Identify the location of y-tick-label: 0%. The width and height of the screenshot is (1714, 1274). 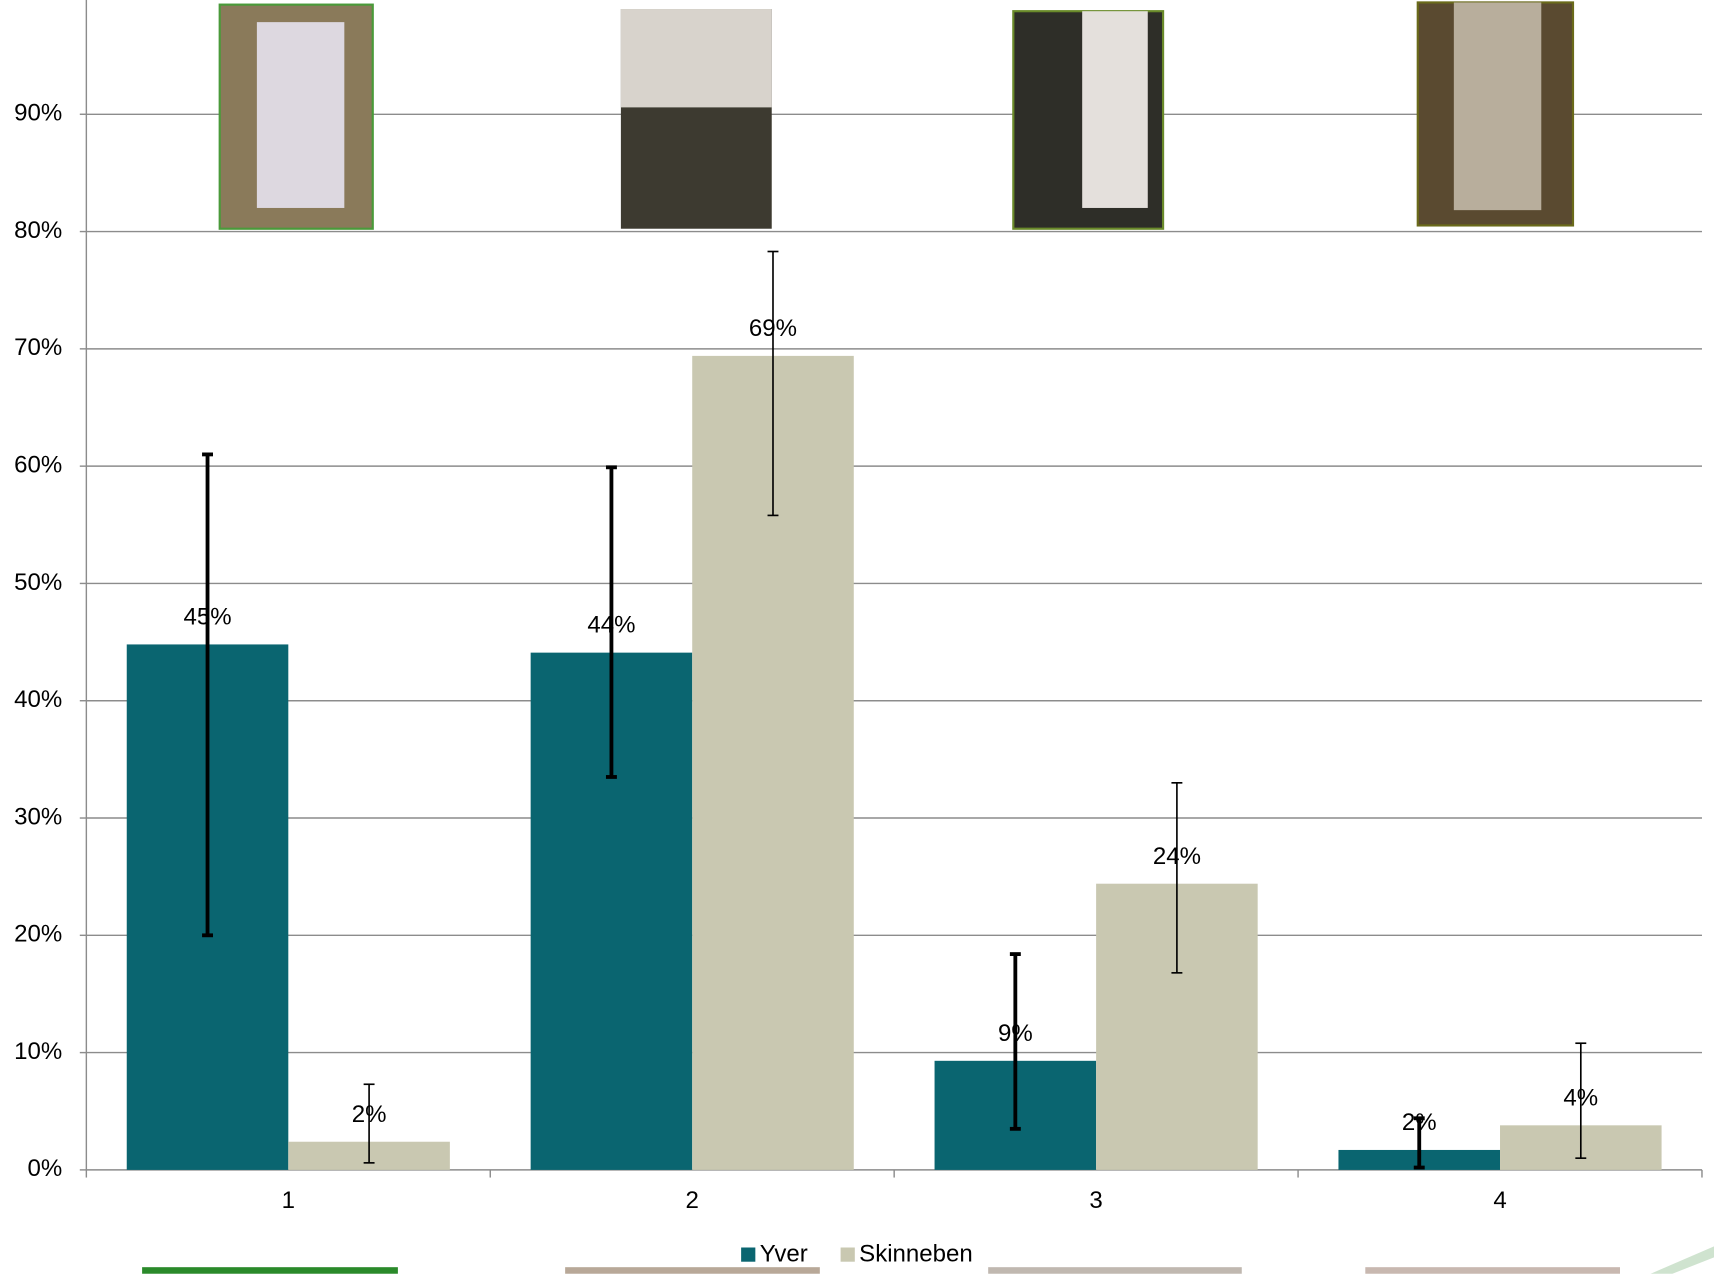
(45, 1168).